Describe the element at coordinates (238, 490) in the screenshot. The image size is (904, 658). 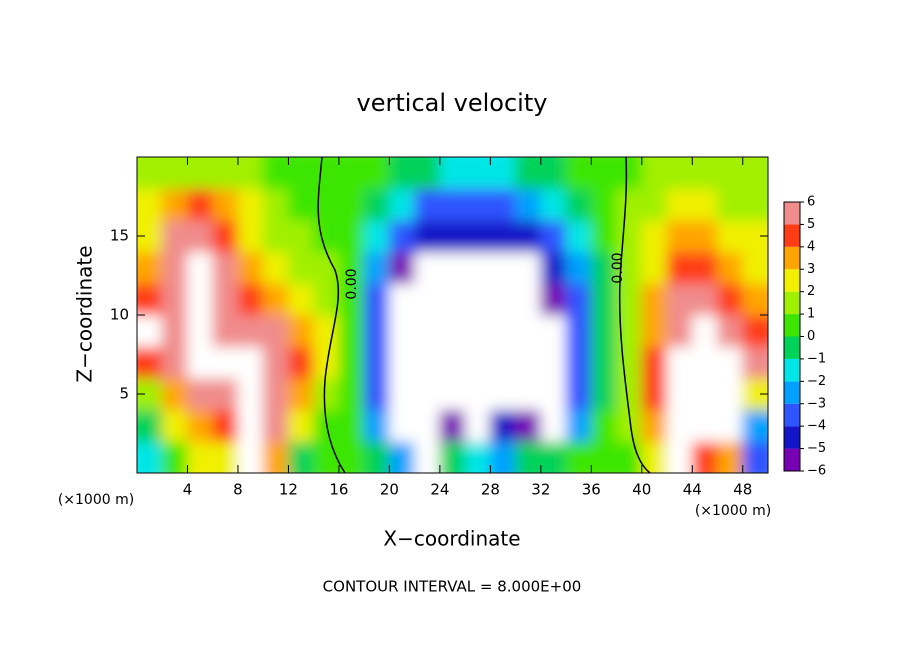
I see `x-tick-label: 8` at that location.